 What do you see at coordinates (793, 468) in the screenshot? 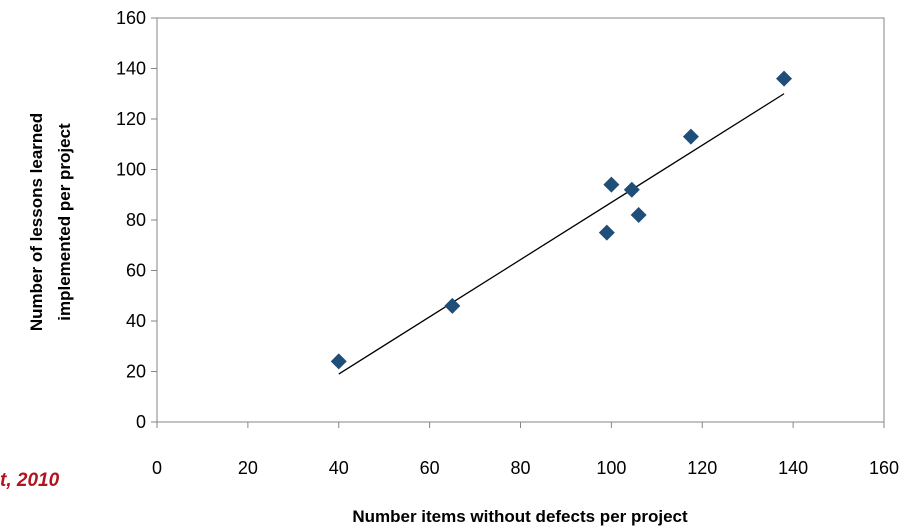
I see `x-tick-label: 140` at bounding box center [793, 468].